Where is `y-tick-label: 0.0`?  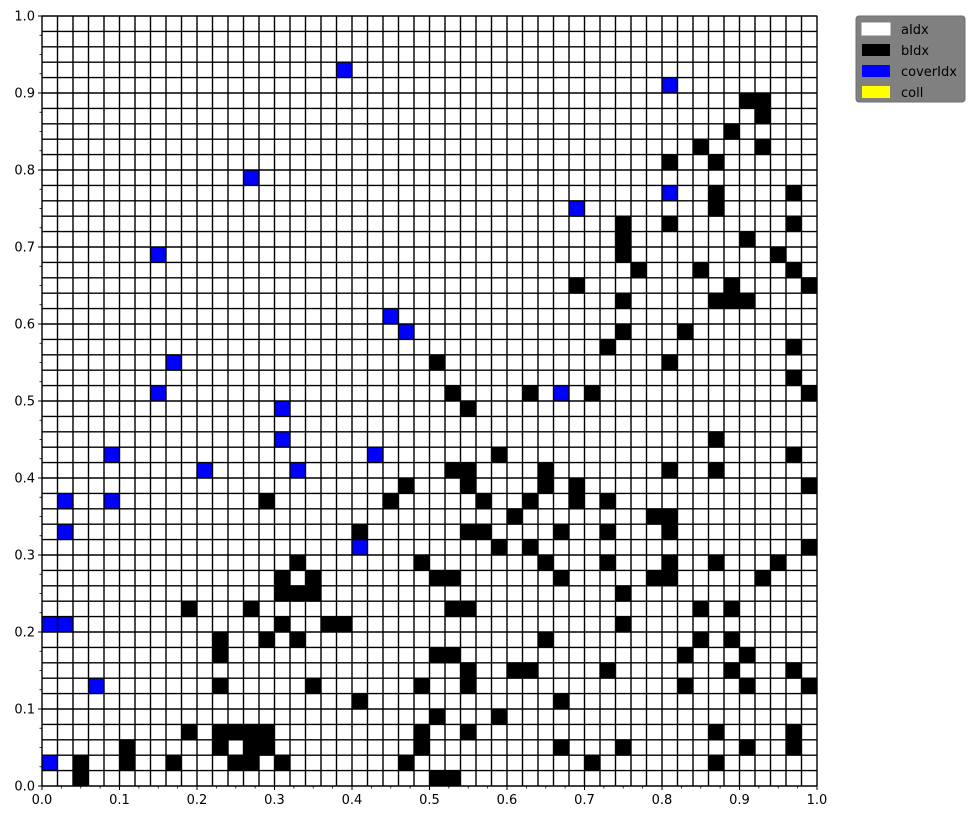 y-tick-label: 0.0 is located at coordinates (24, 787).